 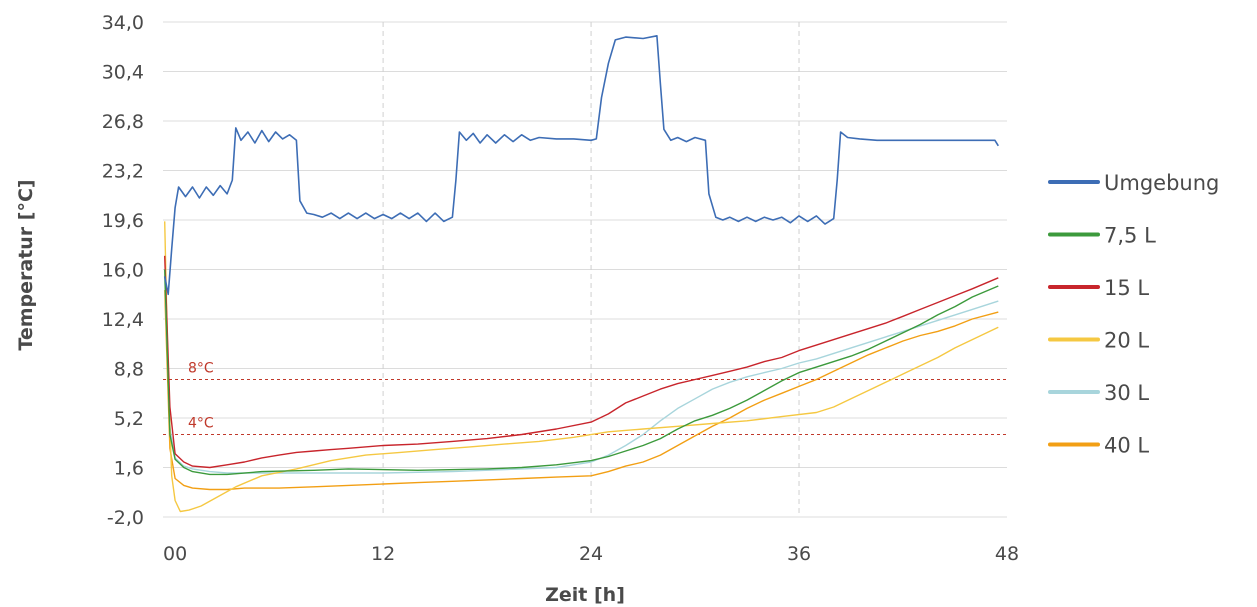 I want to click on y-tick-label: 23,2, so click(x=123, y=172).